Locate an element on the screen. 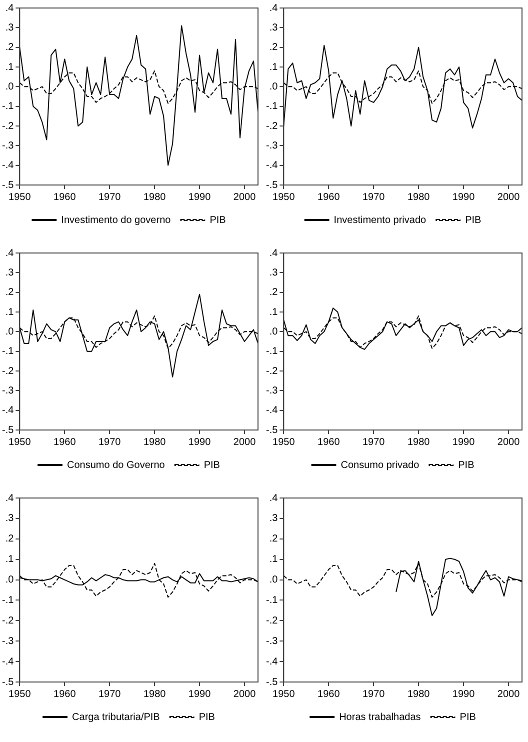 This screenshot has width=528, height=742. legend-label: Consumo do Governo is located at coordinates (116, 465).